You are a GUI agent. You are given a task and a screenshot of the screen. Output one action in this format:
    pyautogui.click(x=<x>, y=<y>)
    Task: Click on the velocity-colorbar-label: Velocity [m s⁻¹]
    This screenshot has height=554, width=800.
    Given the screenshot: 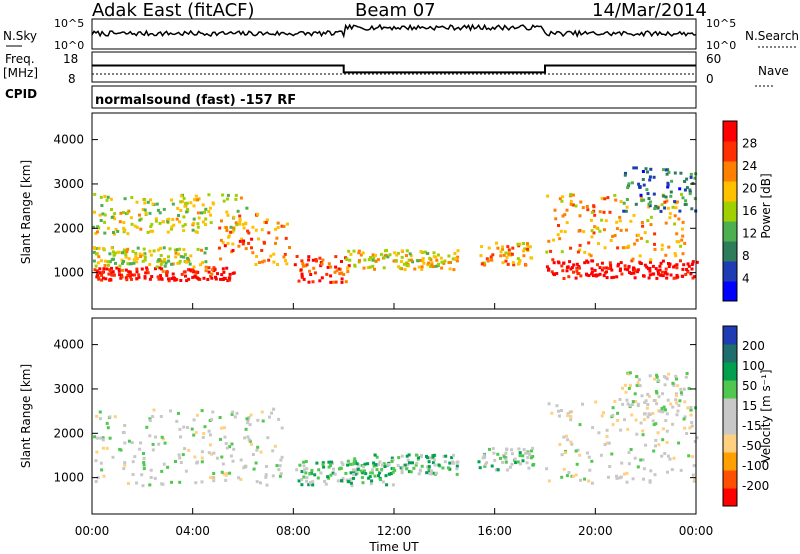 What is the action you would take?
    pyautogui.click(x=766, y=415)
    